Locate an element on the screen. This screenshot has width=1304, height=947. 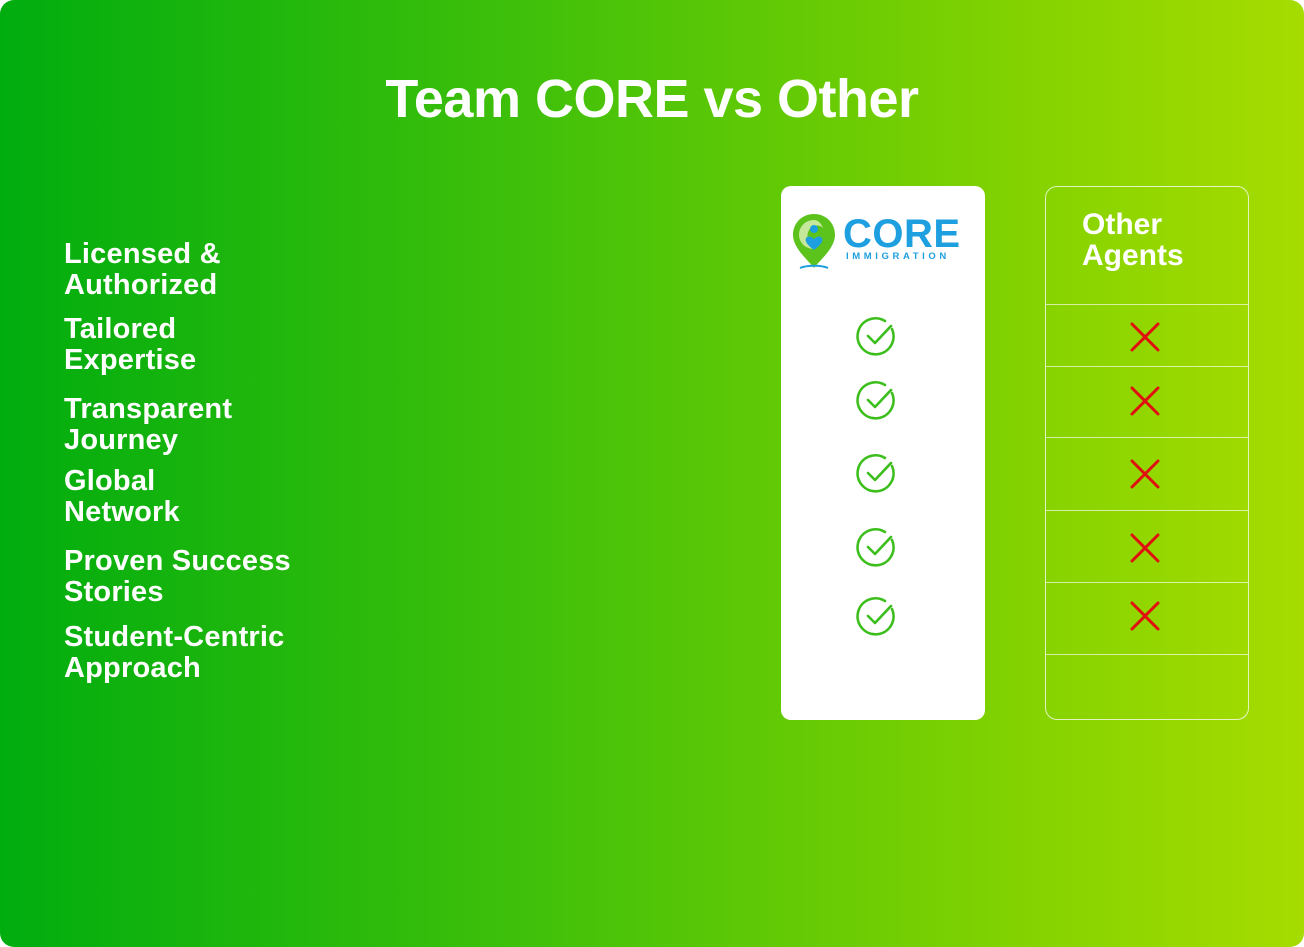
feature-line: Transparent is located at coordinates (148, 409).